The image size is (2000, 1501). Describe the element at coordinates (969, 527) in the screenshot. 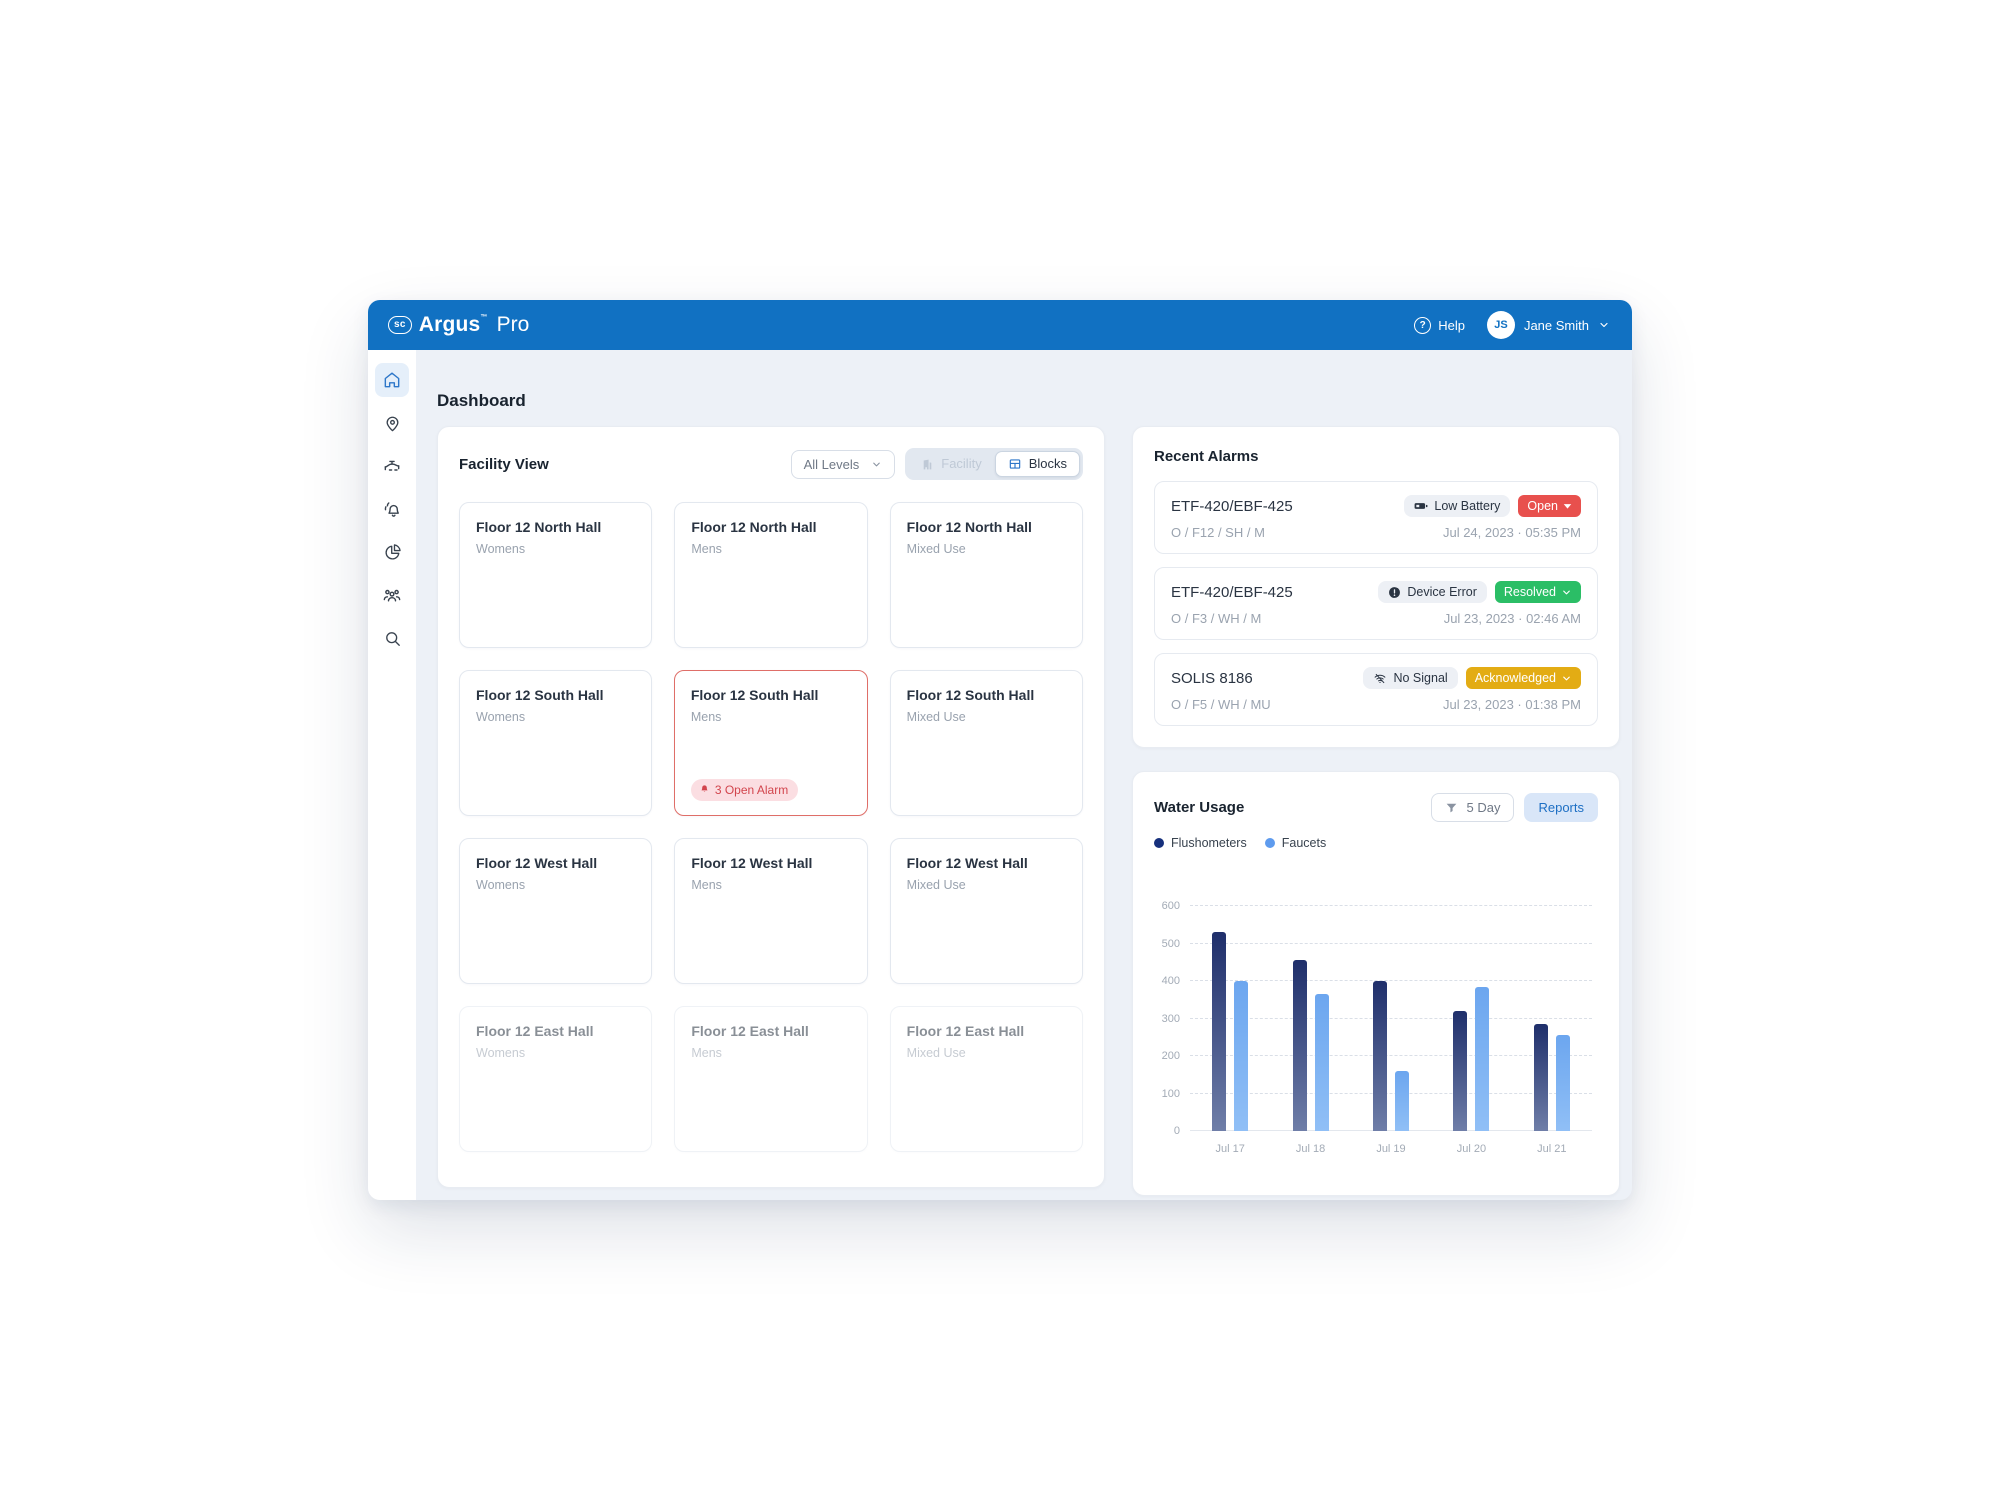

I see `facility-card-title: Floor 12 North Hall` at that location.